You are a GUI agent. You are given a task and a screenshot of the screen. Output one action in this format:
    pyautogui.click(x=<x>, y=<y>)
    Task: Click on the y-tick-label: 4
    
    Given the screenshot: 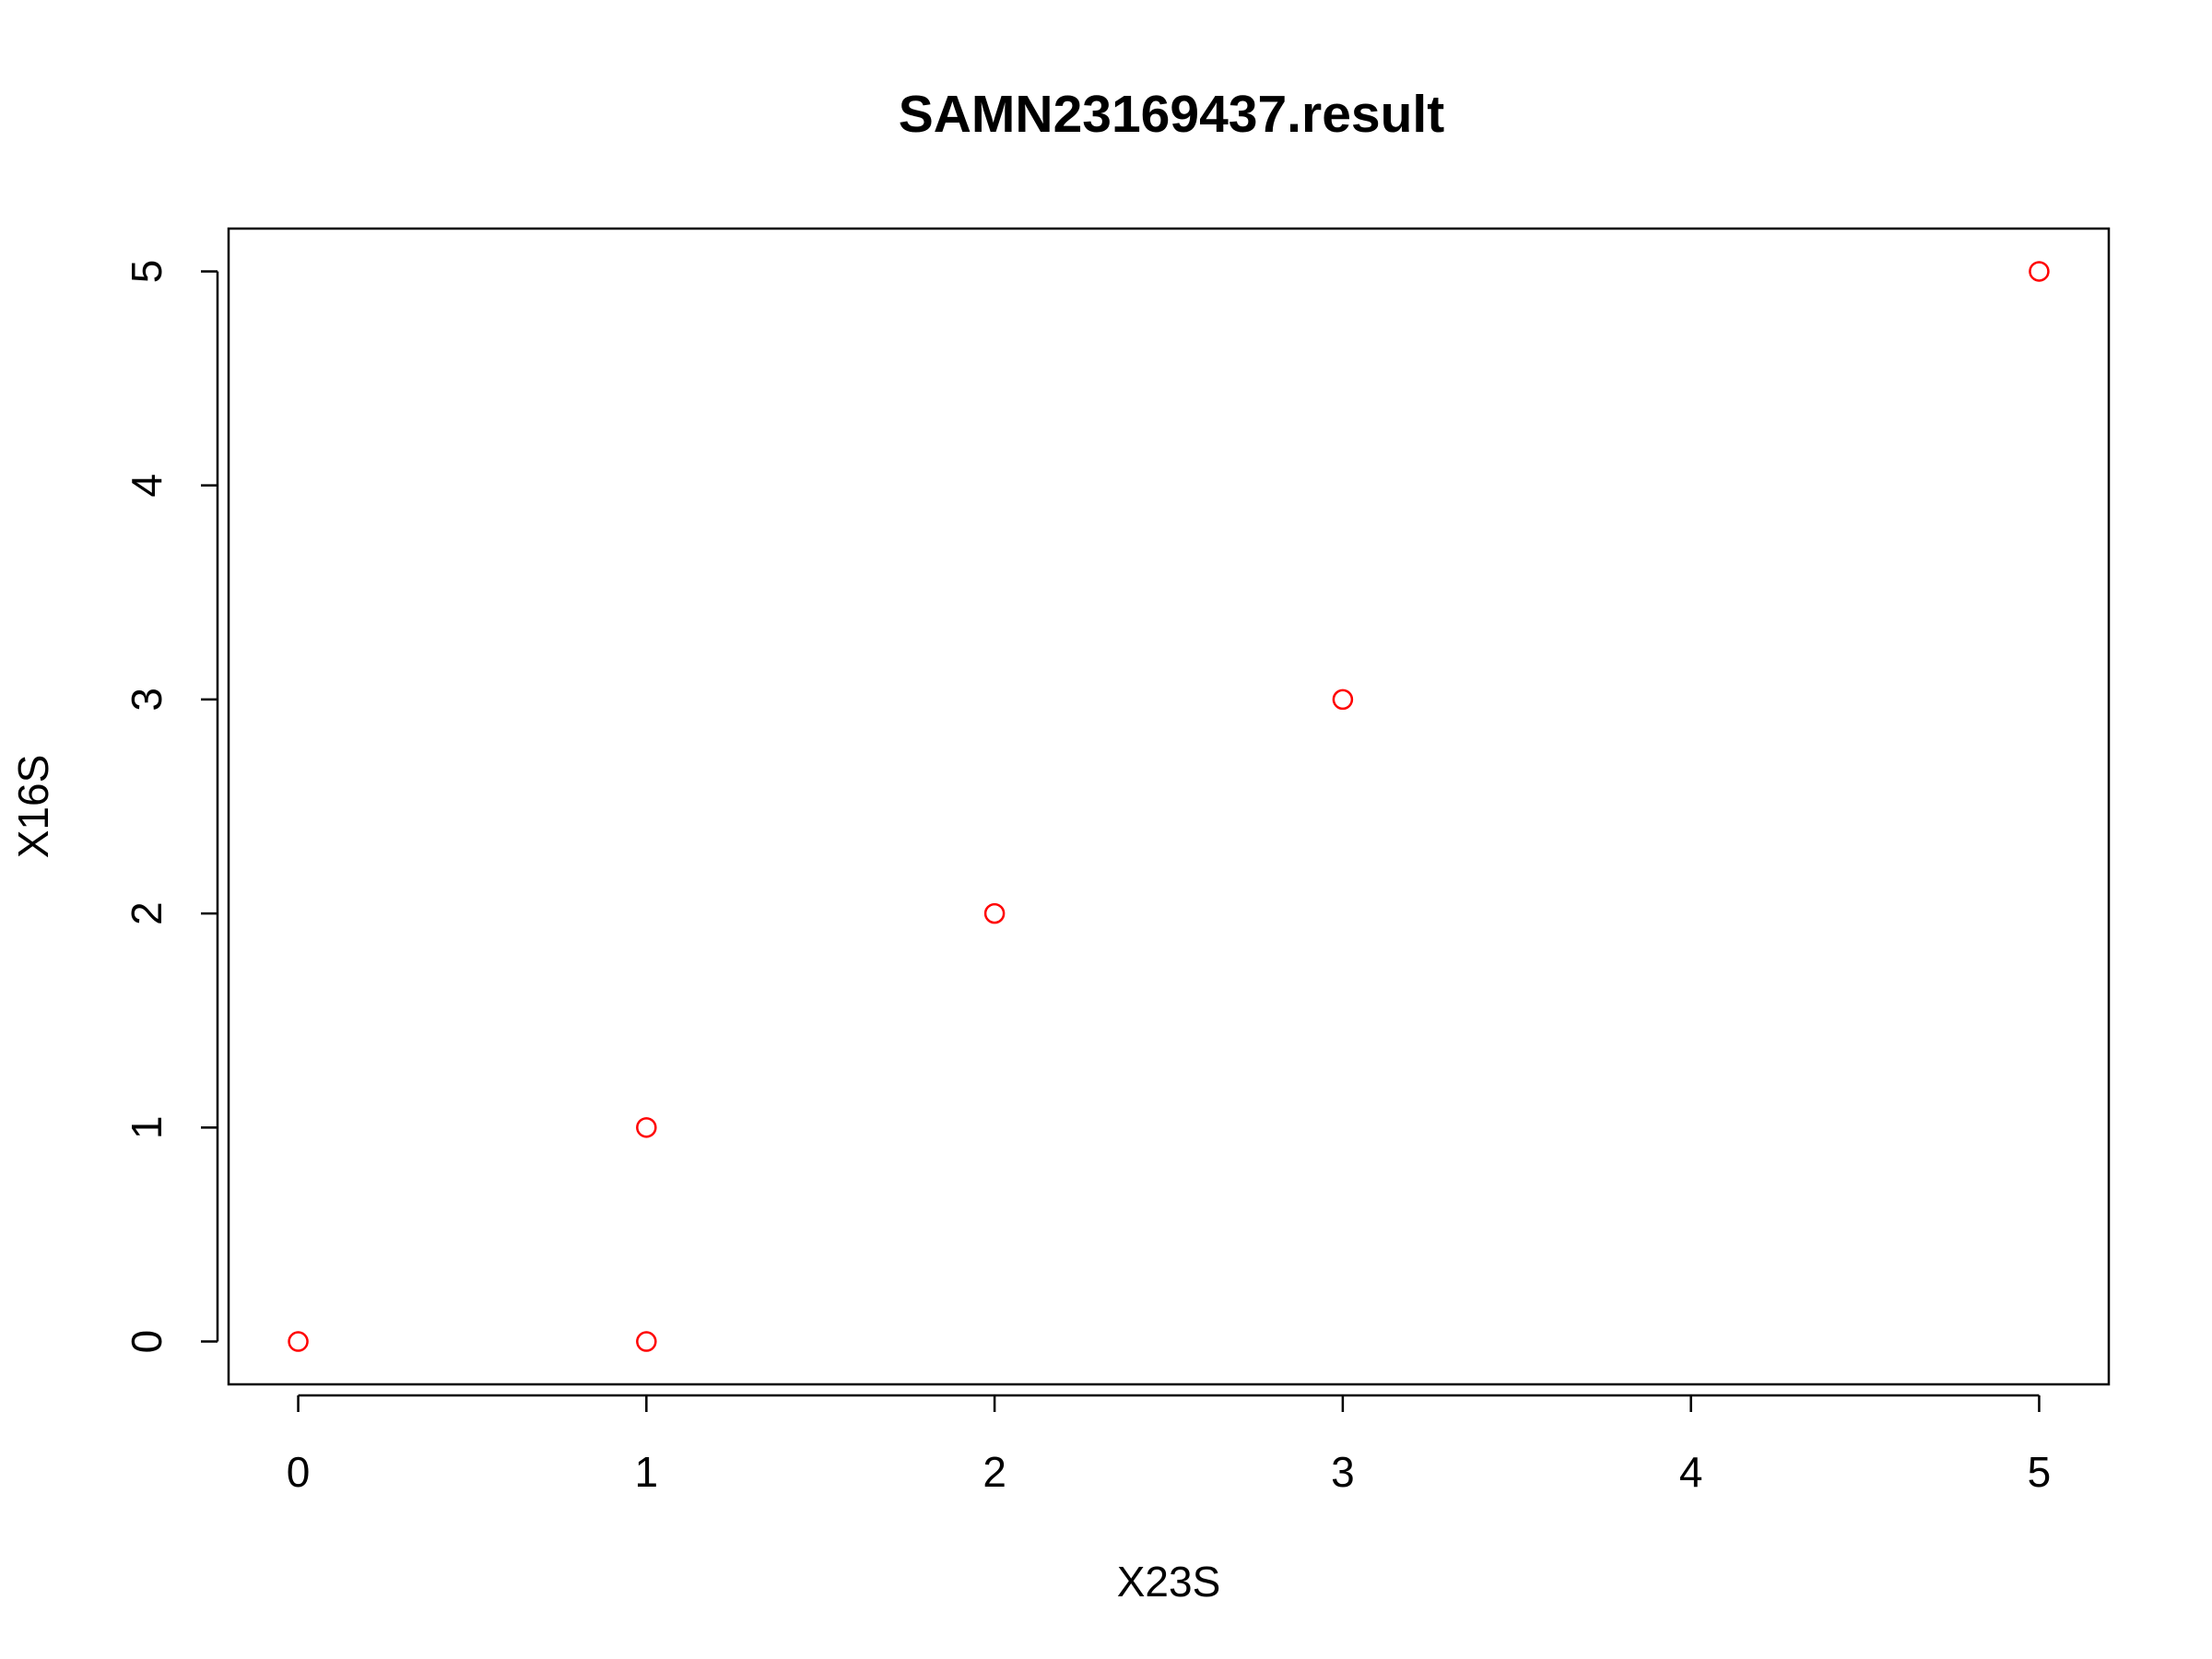 What is the action you would take?
    pyautogui.click(x=147, y=486)
    